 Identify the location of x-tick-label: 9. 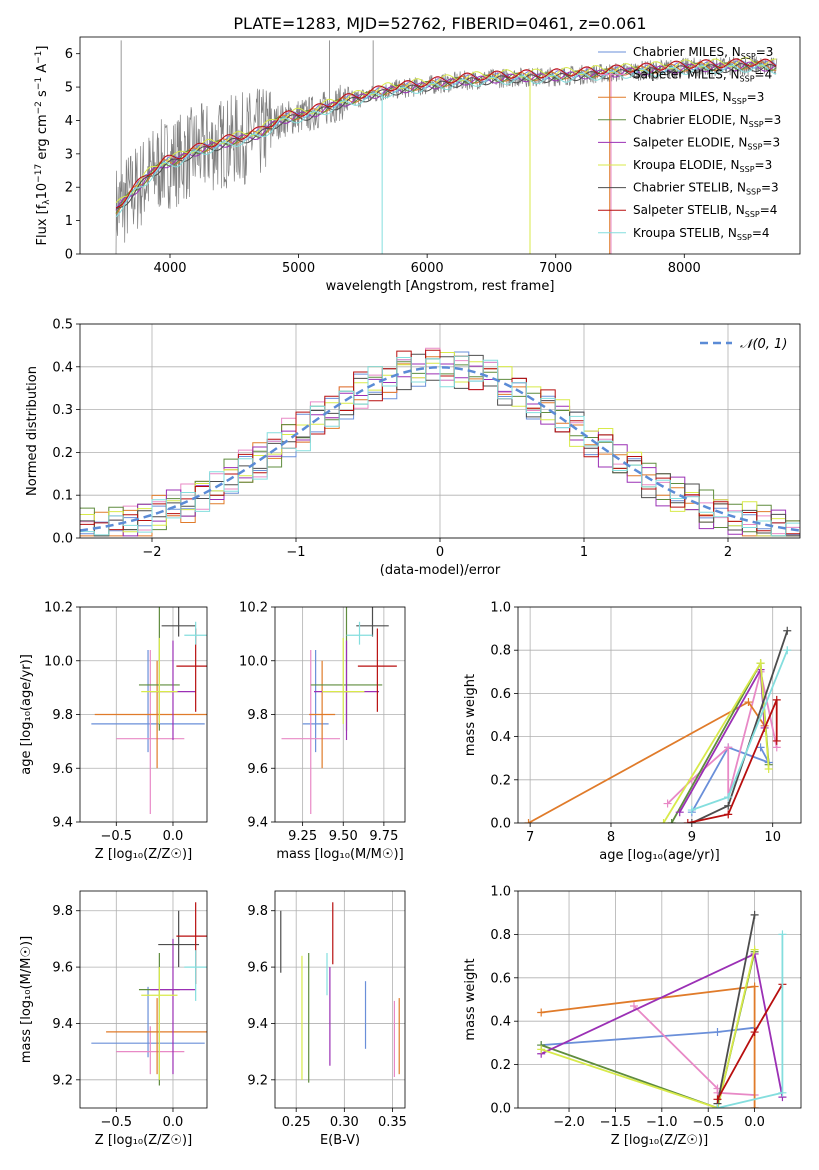
(692, 837).